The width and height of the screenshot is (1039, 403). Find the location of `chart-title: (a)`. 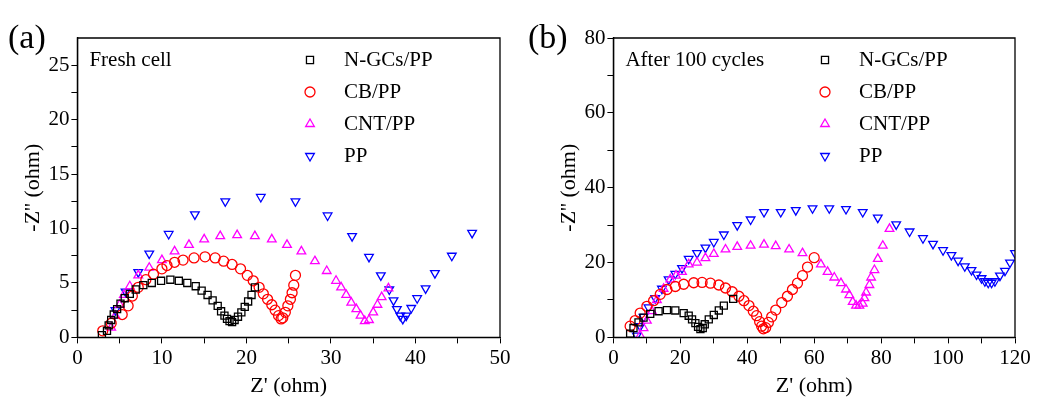

chart-title: (a) is located at coordinates (27, 37).